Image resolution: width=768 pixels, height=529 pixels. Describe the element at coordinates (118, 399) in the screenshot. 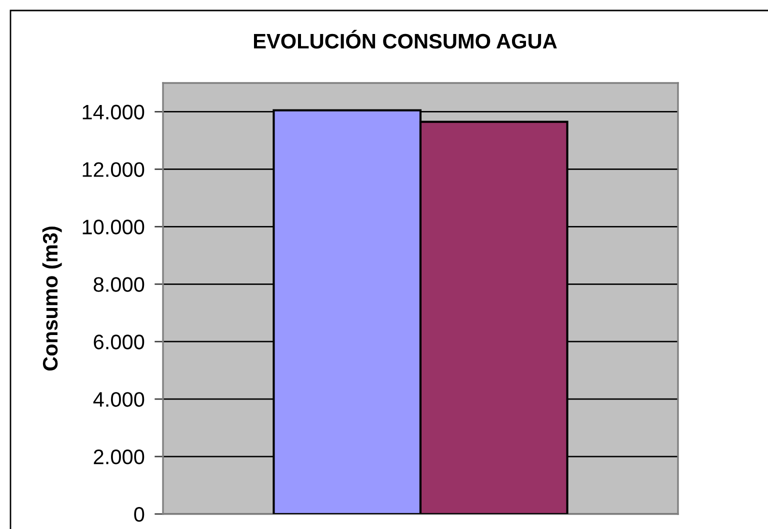

I see `y-tick-label: 4.000` at that location.